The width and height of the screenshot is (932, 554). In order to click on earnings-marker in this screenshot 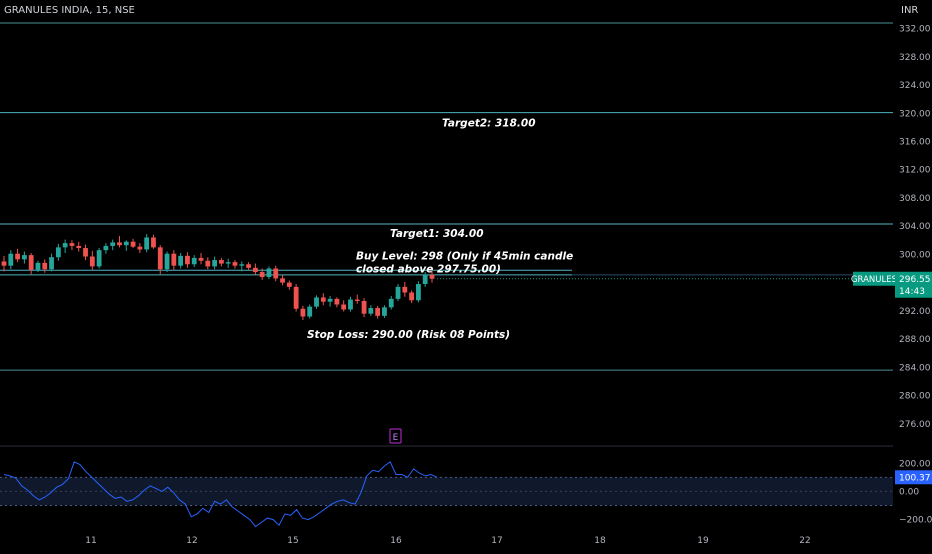, I will do `click(395, 436)`.